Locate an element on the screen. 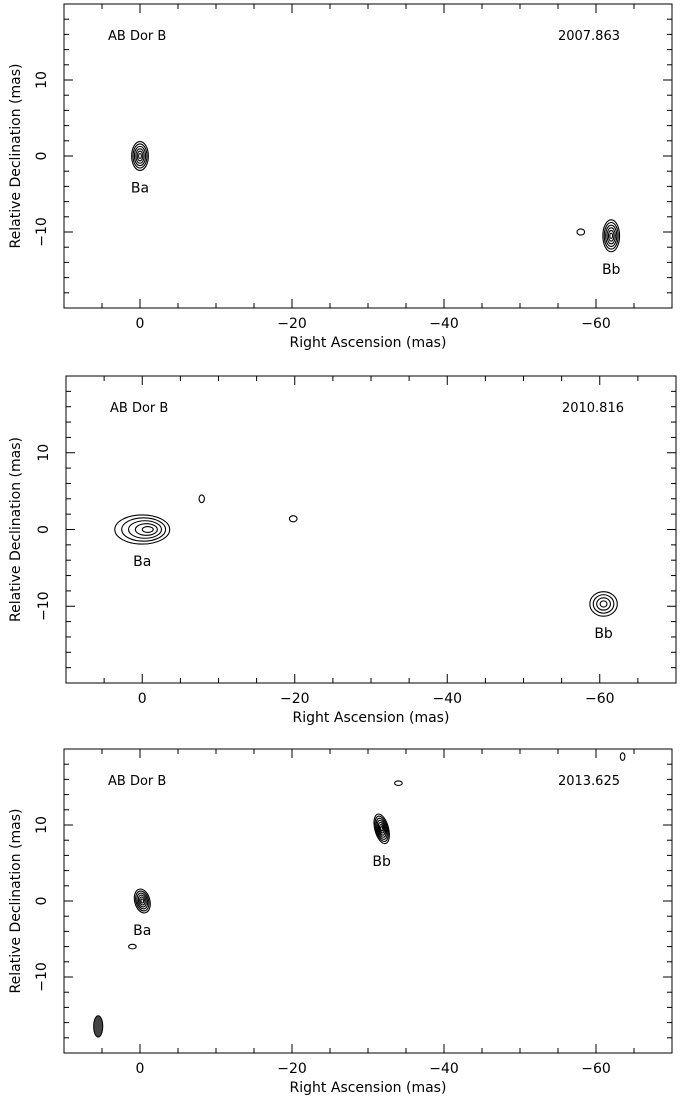 The image size is (680, 1106). epoch-label: 2010.816 is located at coordinates (593, 408).